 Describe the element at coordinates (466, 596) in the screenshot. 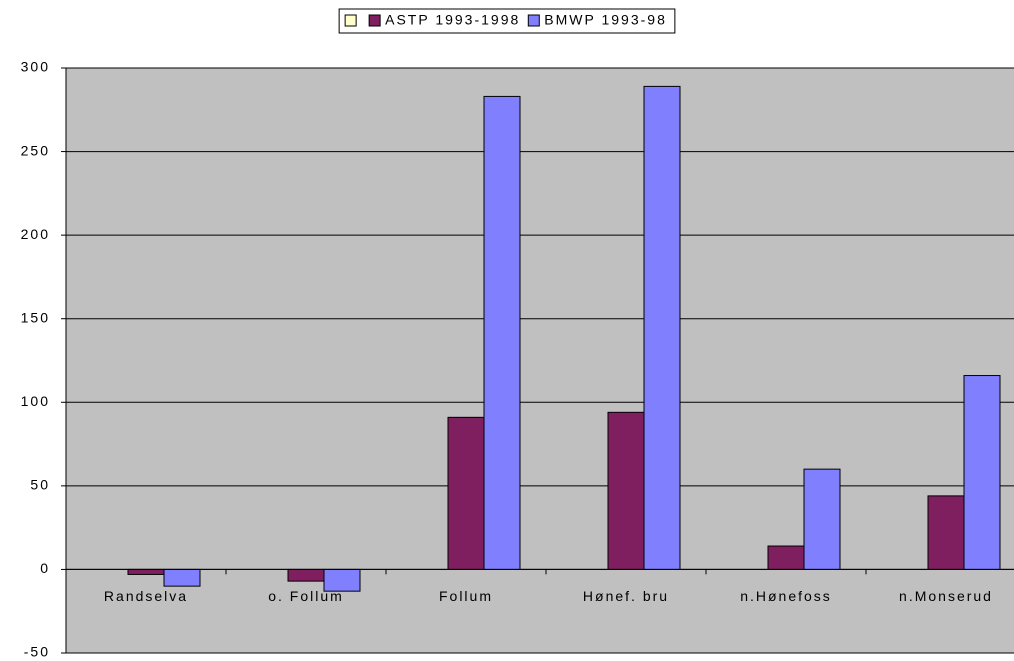

I see `x-tick-label: Follum` at that location.